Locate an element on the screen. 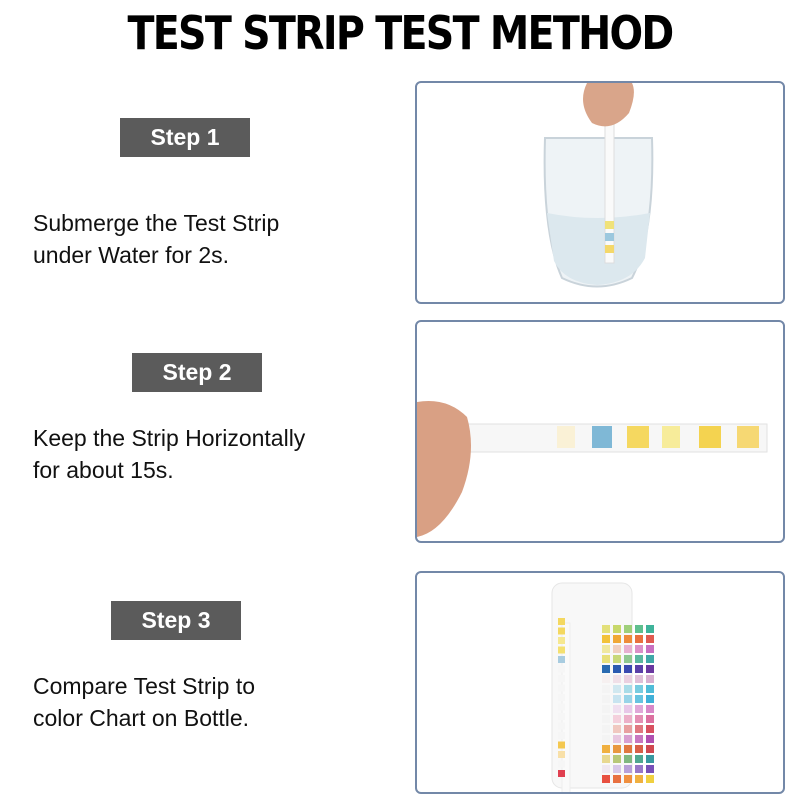  bottle-color-chart-illustration is located at coordinates (602, 687).